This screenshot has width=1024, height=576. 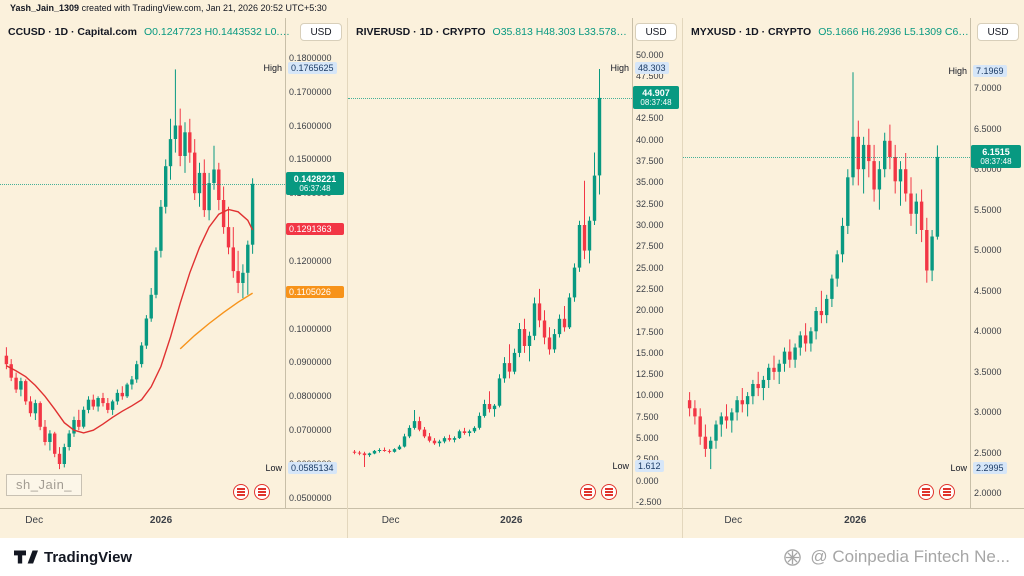 What do you see at coordinates (649, 465) in the screenshot?
I see `low-value: 1.612` at bounding box center [649, 465].